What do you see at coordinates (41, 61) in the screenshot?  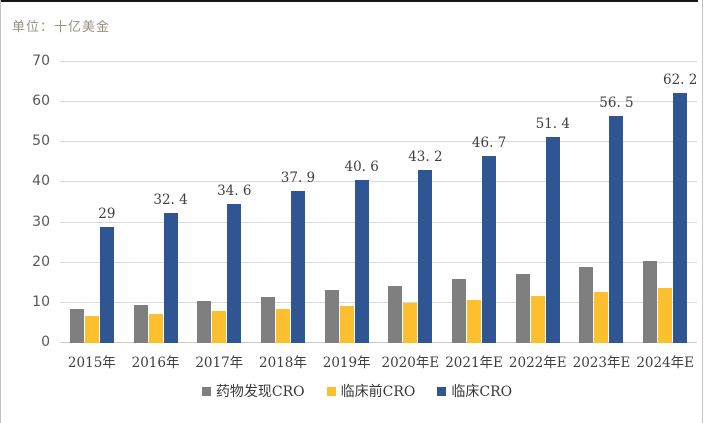 I see `y-tick-label-70: 70` at bounding box center [41, 61].